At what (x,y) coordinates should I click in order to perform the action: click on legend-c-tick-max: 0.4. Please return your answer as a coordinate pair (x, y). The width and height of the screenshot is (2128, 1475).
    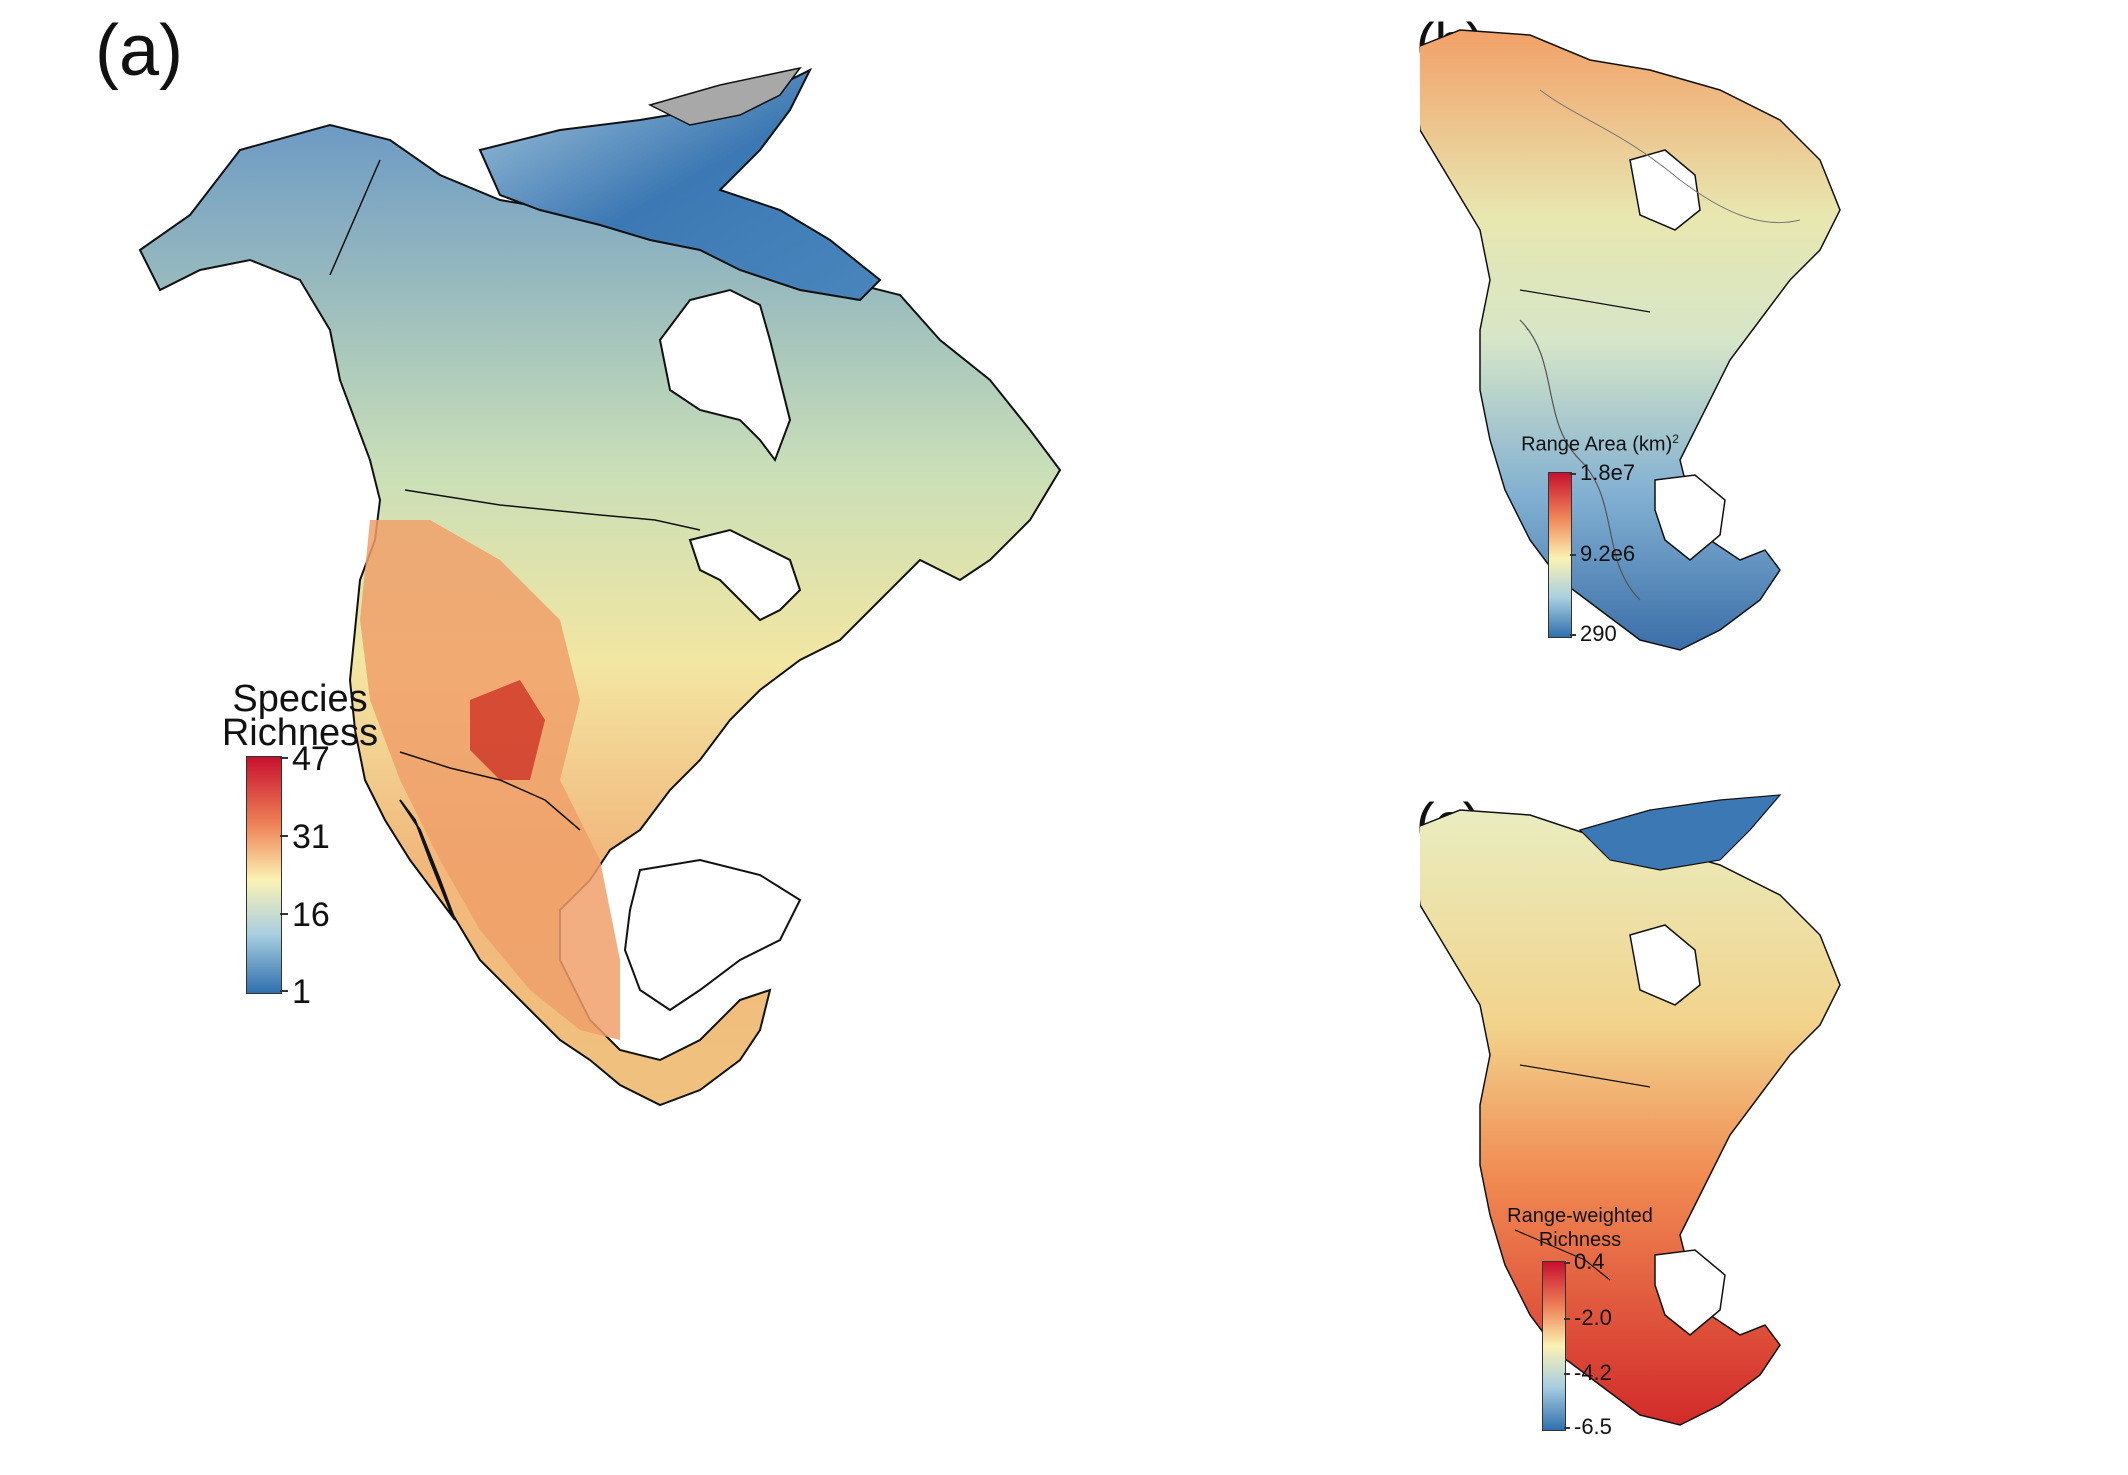
    Looking at the image, I should click on (1589, 1261).